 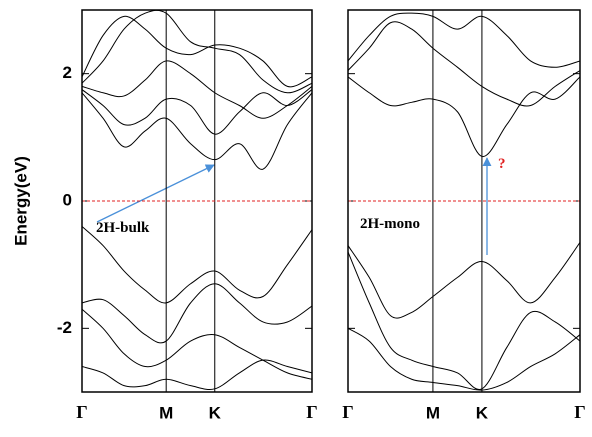 I want to click on y-tick-label: 2, so click(x=67, y=72).